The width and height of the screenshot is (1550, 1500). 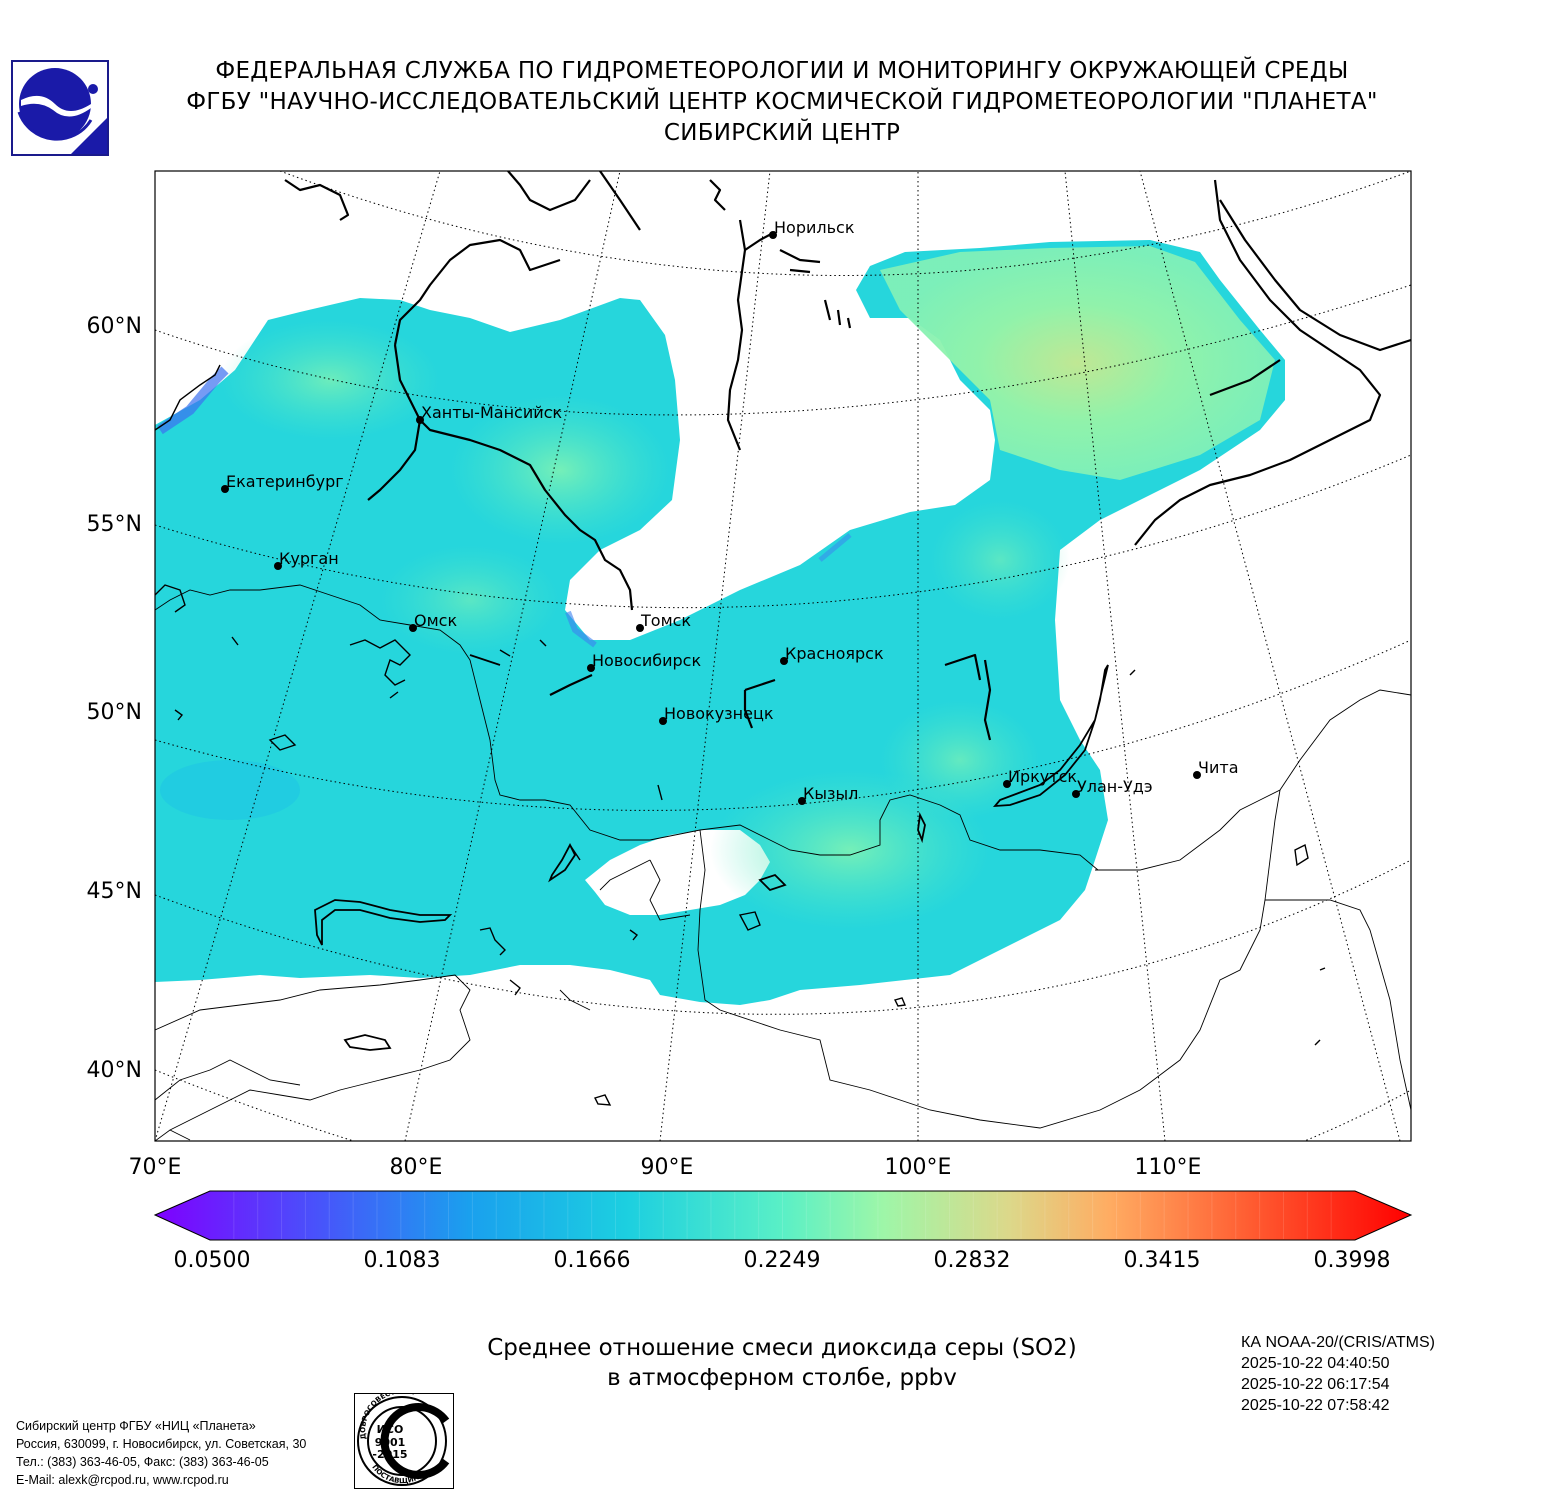 I want to click on lake-issyk-kul, so click(x=367, y=1042).